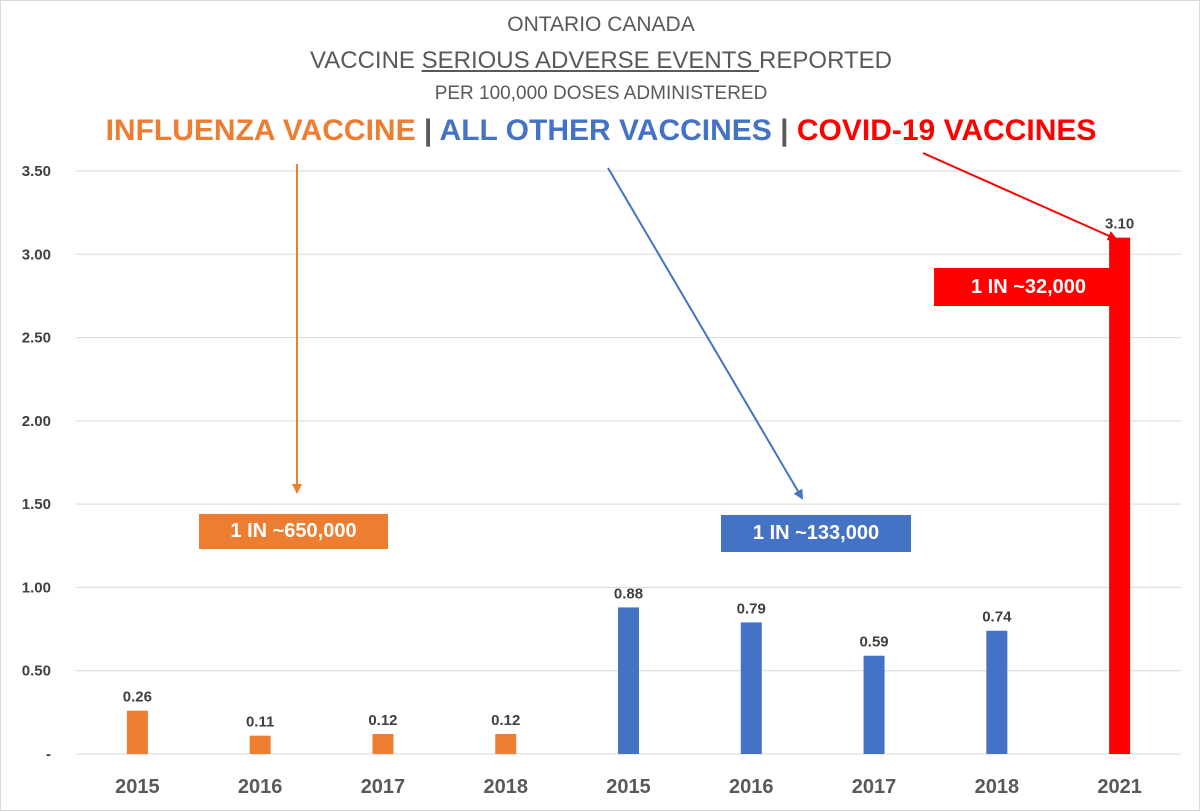  Describe the element at coordinates (946, 130) in the screenshot. I see `legend-covid: COVID-19 VACCINES` at that location.